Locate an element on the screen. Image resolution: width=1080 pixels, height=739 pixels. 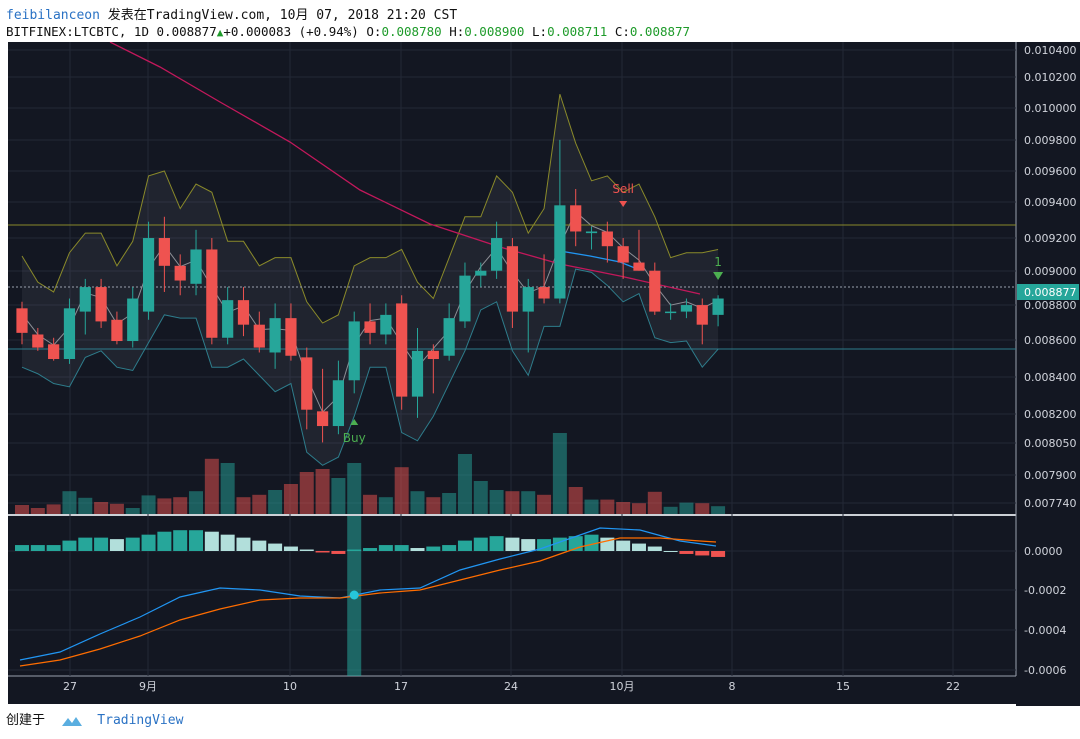
high-label: H: is located at coordinates (457, 31).